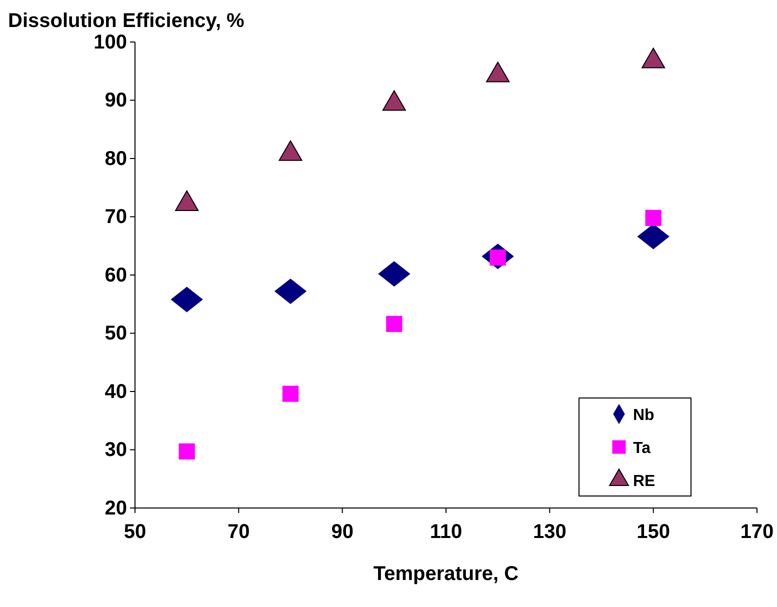 The image size is (777, 607). What do you see at coordinates (115, 275) in the screenshot?
I see `y-tick-label: 60` at bounding box center [115, 275].